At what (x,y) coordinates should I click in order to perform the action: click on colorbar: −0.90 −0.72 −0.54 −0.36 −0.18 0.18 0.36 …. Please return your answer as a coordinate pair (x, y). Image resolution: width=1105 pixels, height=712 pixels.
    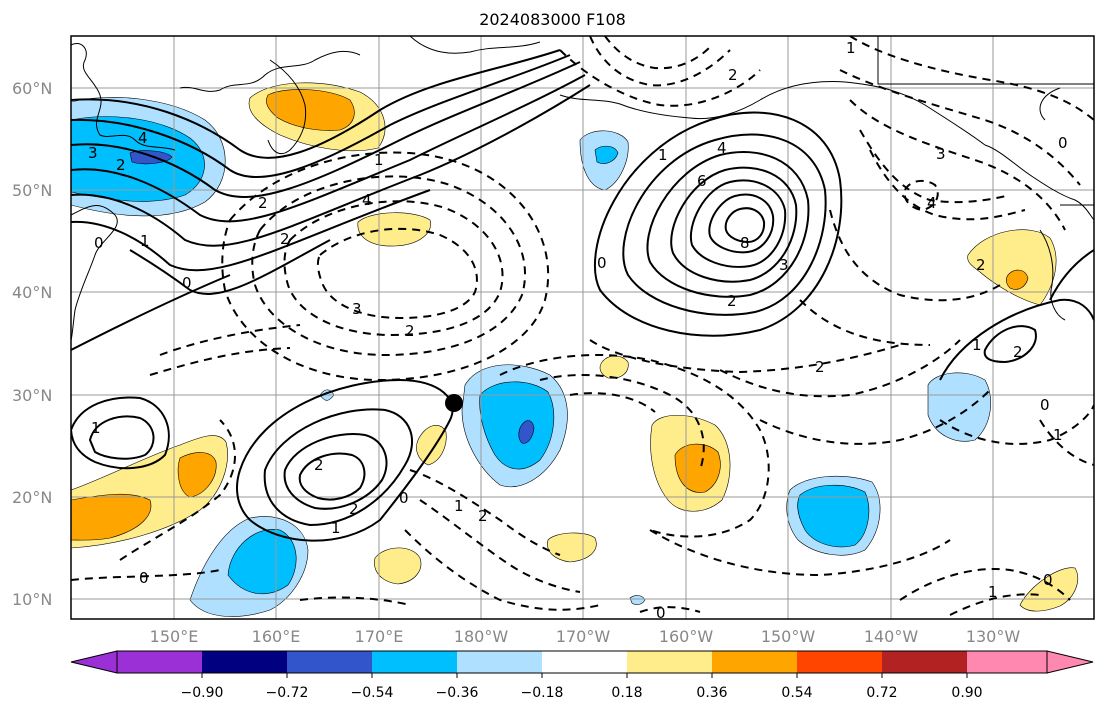
    Looking at the image, I should click on (582, 675).